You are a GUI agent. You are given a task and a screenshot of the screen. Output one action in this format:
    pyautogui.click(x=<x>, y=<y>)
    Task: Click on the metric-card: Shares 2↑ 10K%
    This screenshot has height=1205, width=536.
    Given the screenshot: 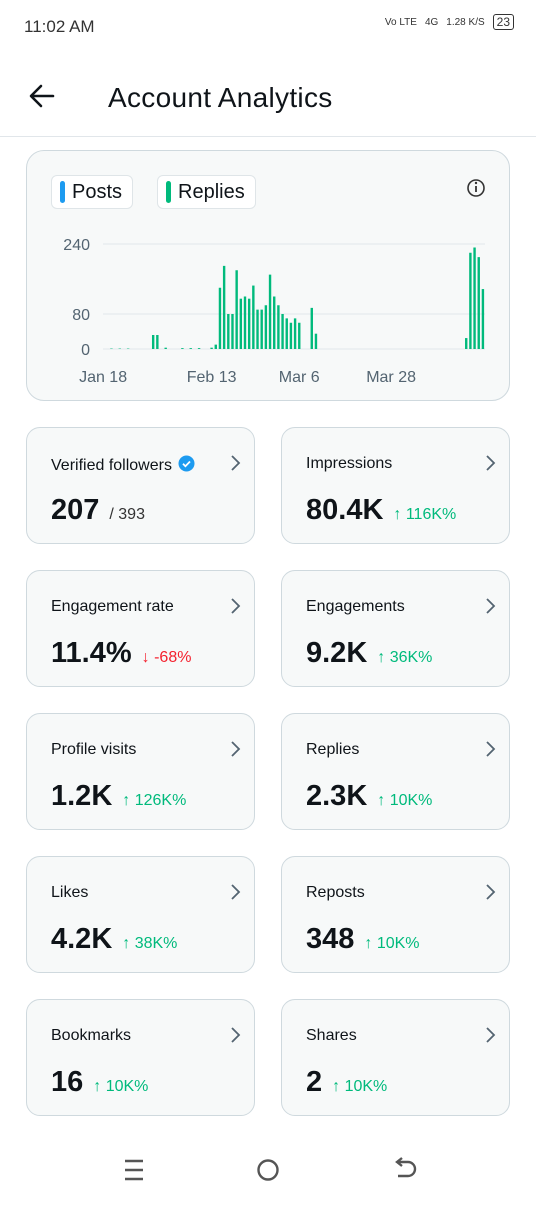 What is the action you would take?
    pyautogui.click(x=395, y=1057)
    